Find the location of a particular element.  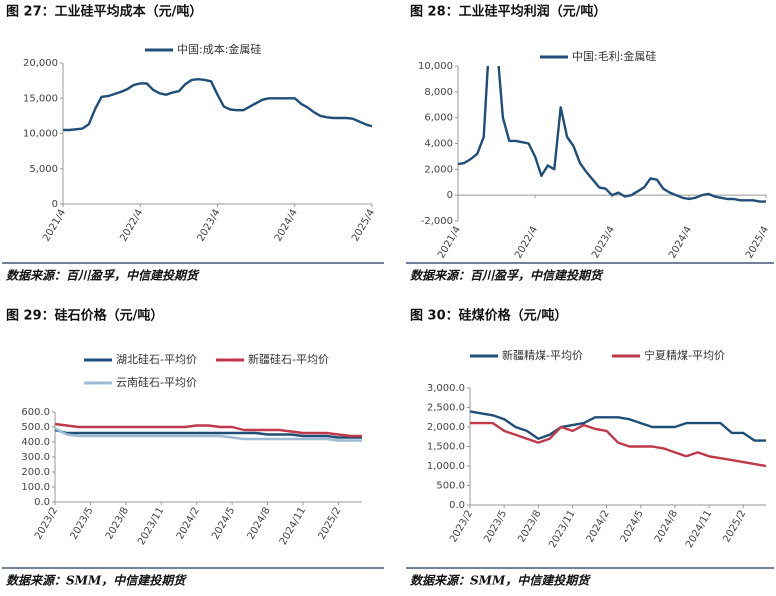

figure-title: 图 29：硅石价格（元/吨） is located at coordinates (84, 316).